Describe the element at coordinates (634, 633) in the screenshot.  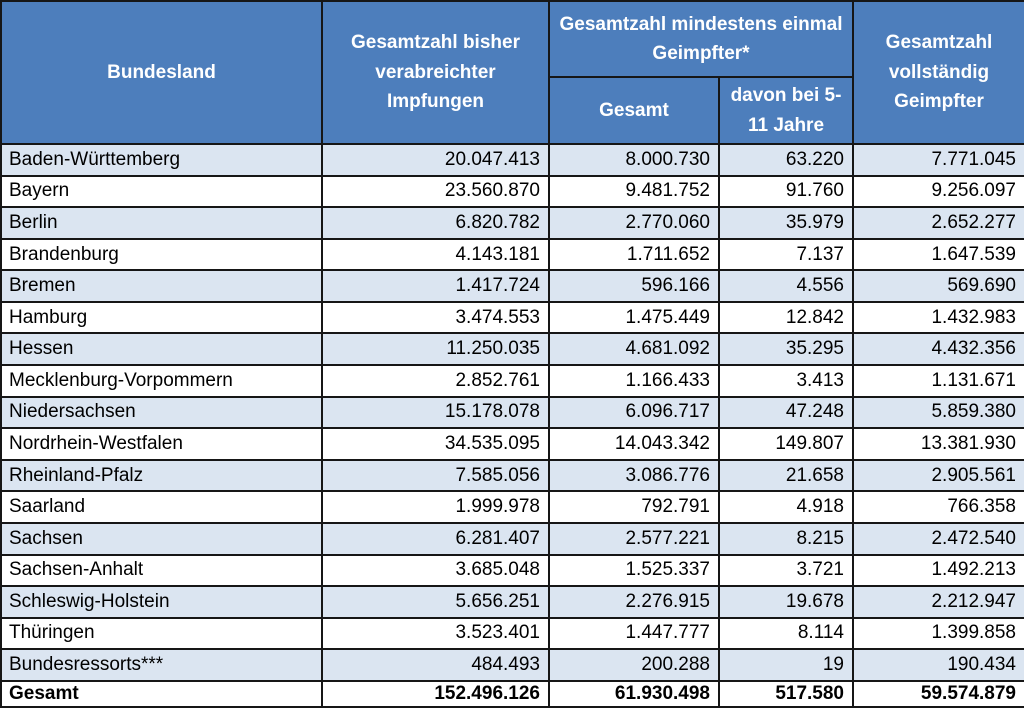
I see `first-dose-total-cell: 1.447.777` at that location.